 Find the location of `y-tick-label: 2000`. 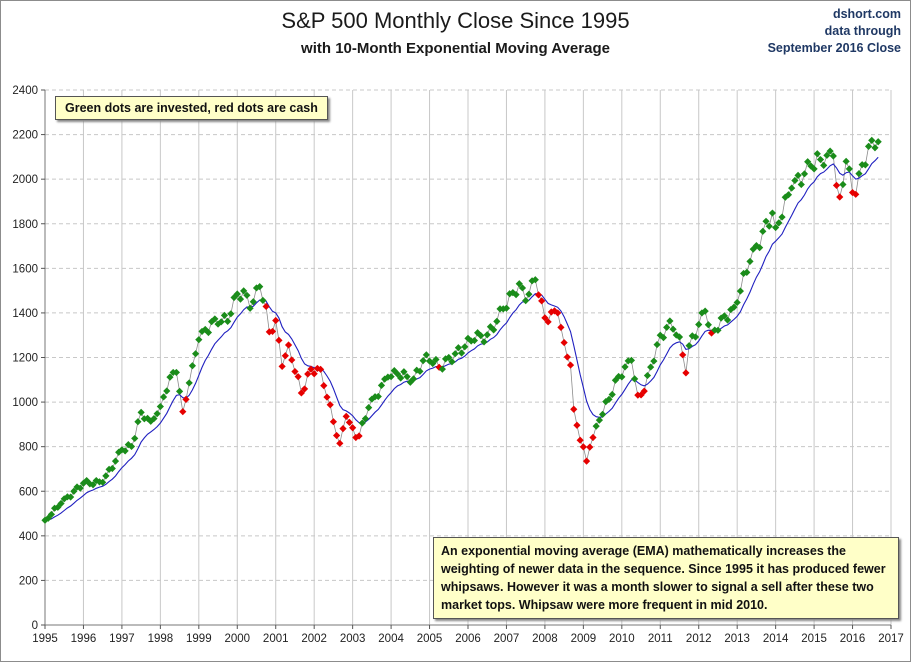

y-tick-label: 2000 is located at coordinates (25, 180).